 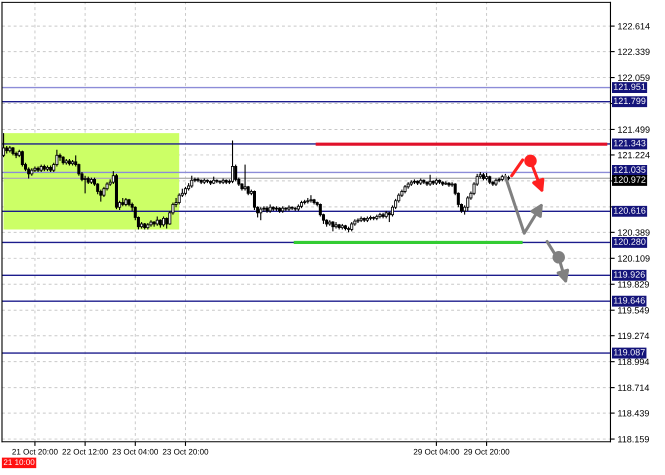 What do you see at coordinates (634, 232) in the screenshot?
I see `y-tick-label: 120.389` at bounding box center [634, 232].